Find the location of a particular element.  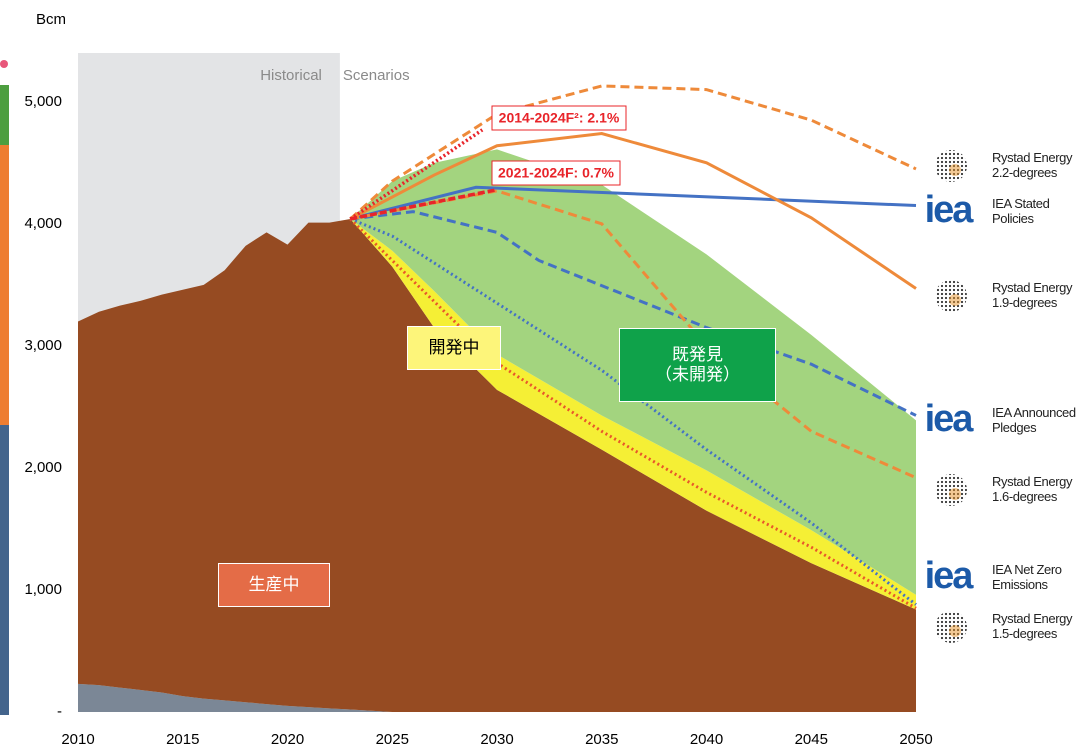

x-tick-label: 2015 is located at coordinates (182, 739).